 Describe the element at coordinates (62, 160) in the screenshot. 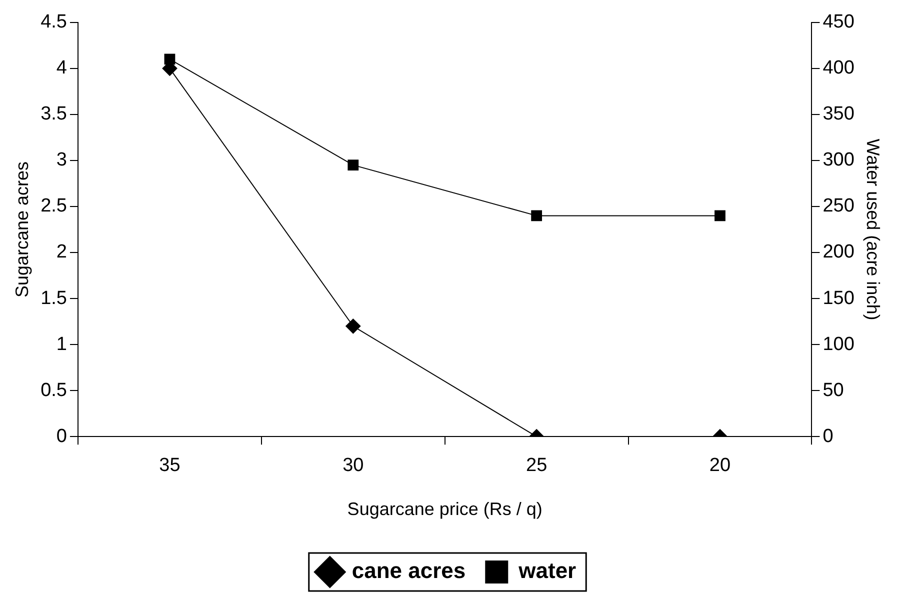

I see `y-tick-label: 3` at that location.